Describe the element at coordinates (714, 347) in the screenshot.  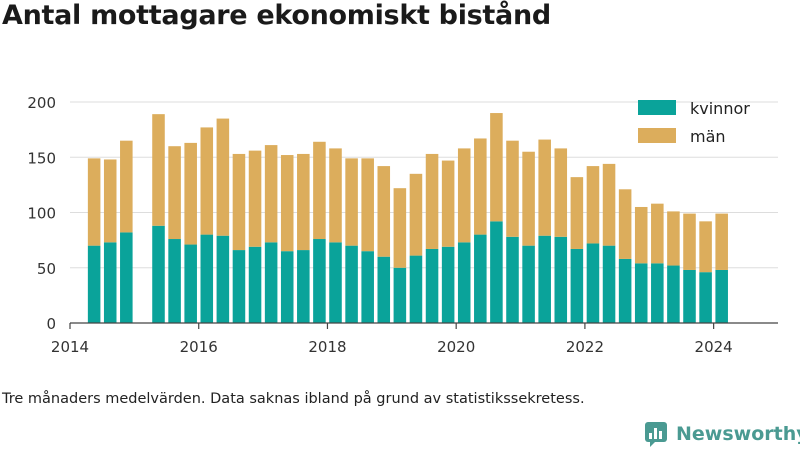
I see `x-tick-label: 2024` at that location.